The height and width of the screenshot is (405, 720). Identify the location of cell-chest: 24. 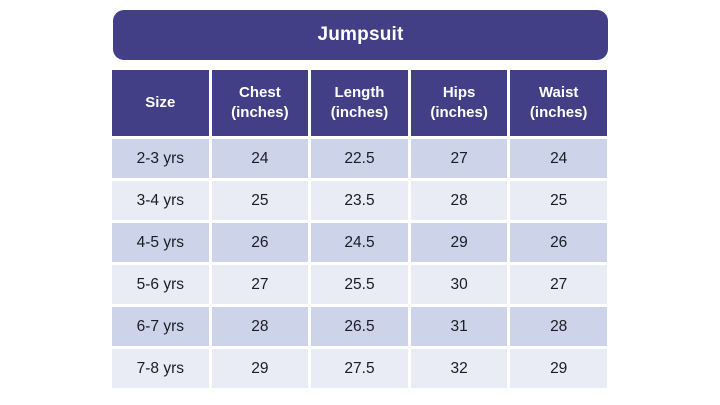
(260, 158).